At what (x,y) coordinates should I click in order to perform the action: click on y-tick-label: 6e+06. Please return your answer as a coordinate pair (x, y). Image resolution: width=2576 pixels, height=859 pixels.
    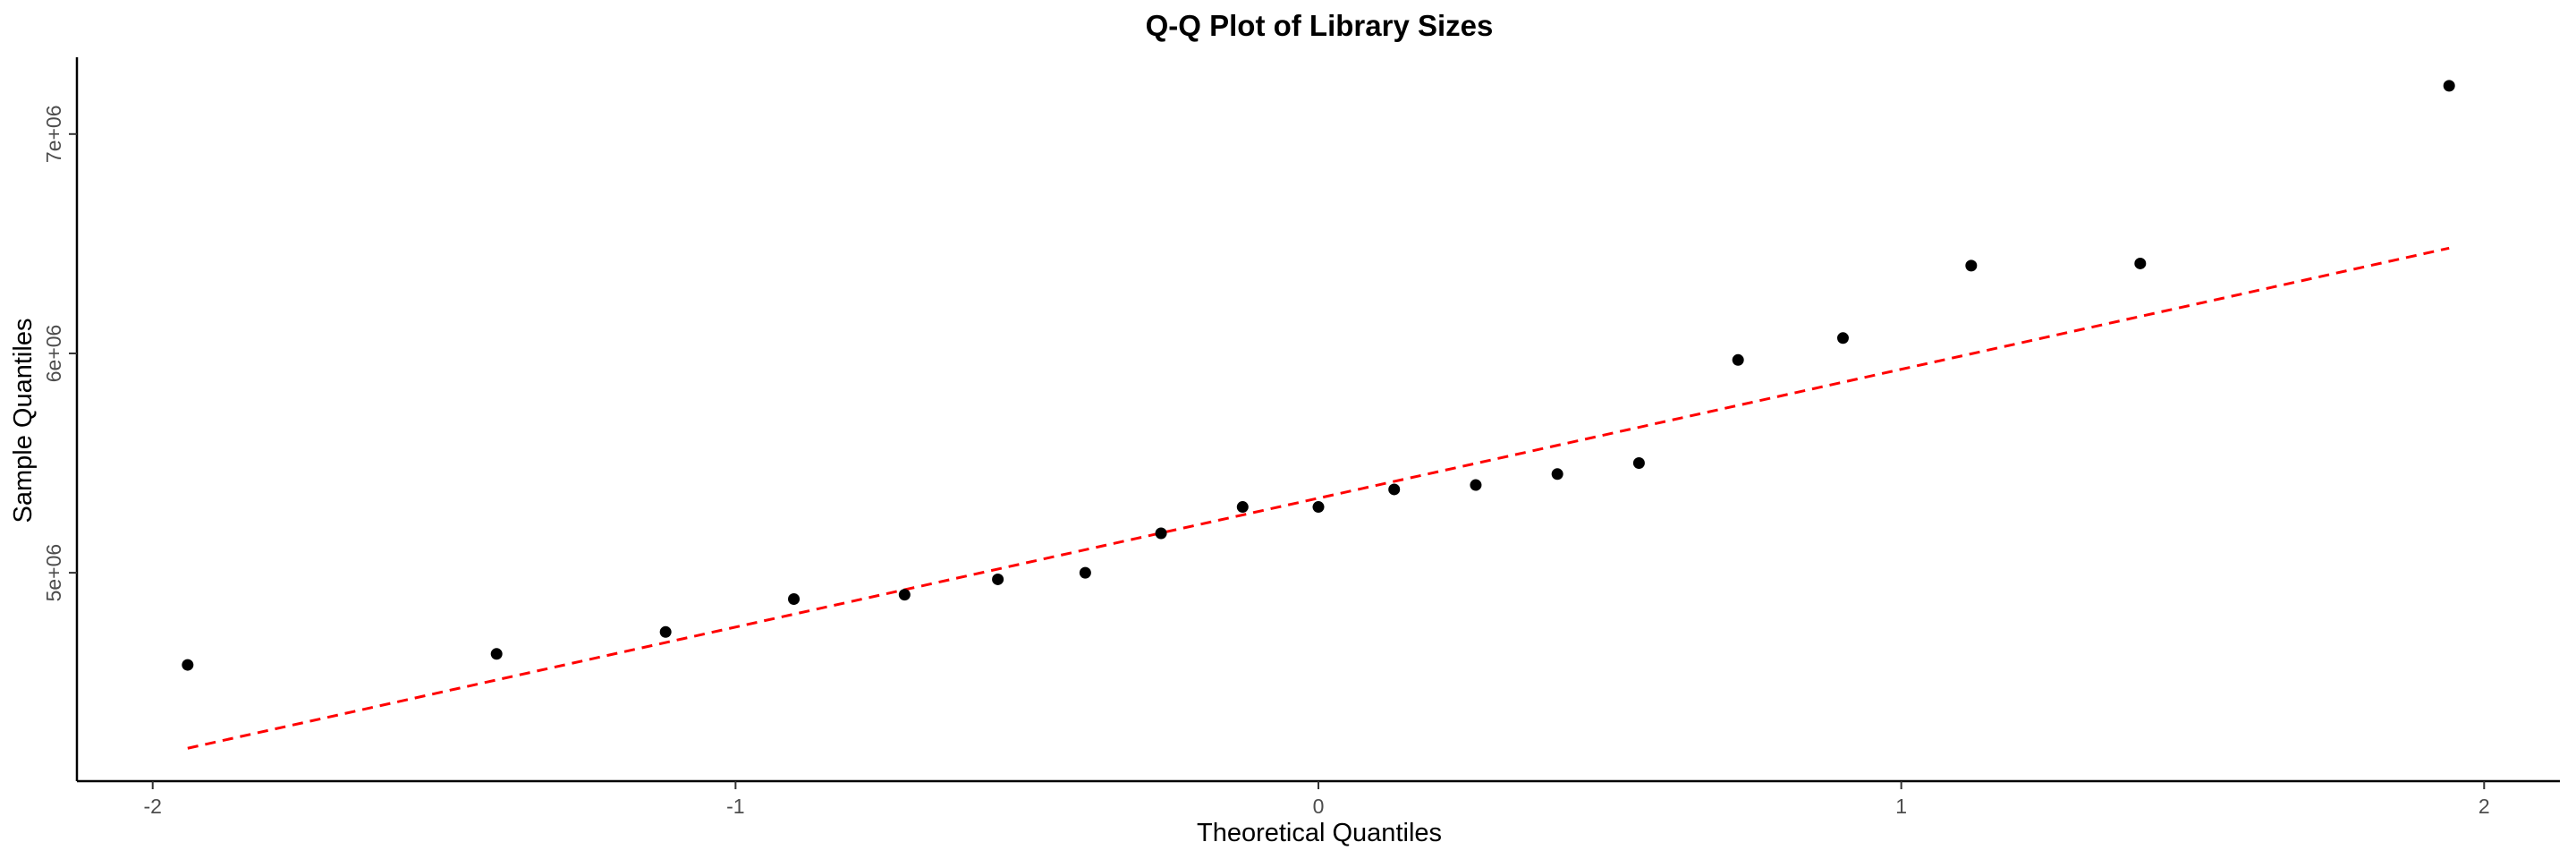
    Looking at the image, I should click on (53, 354).